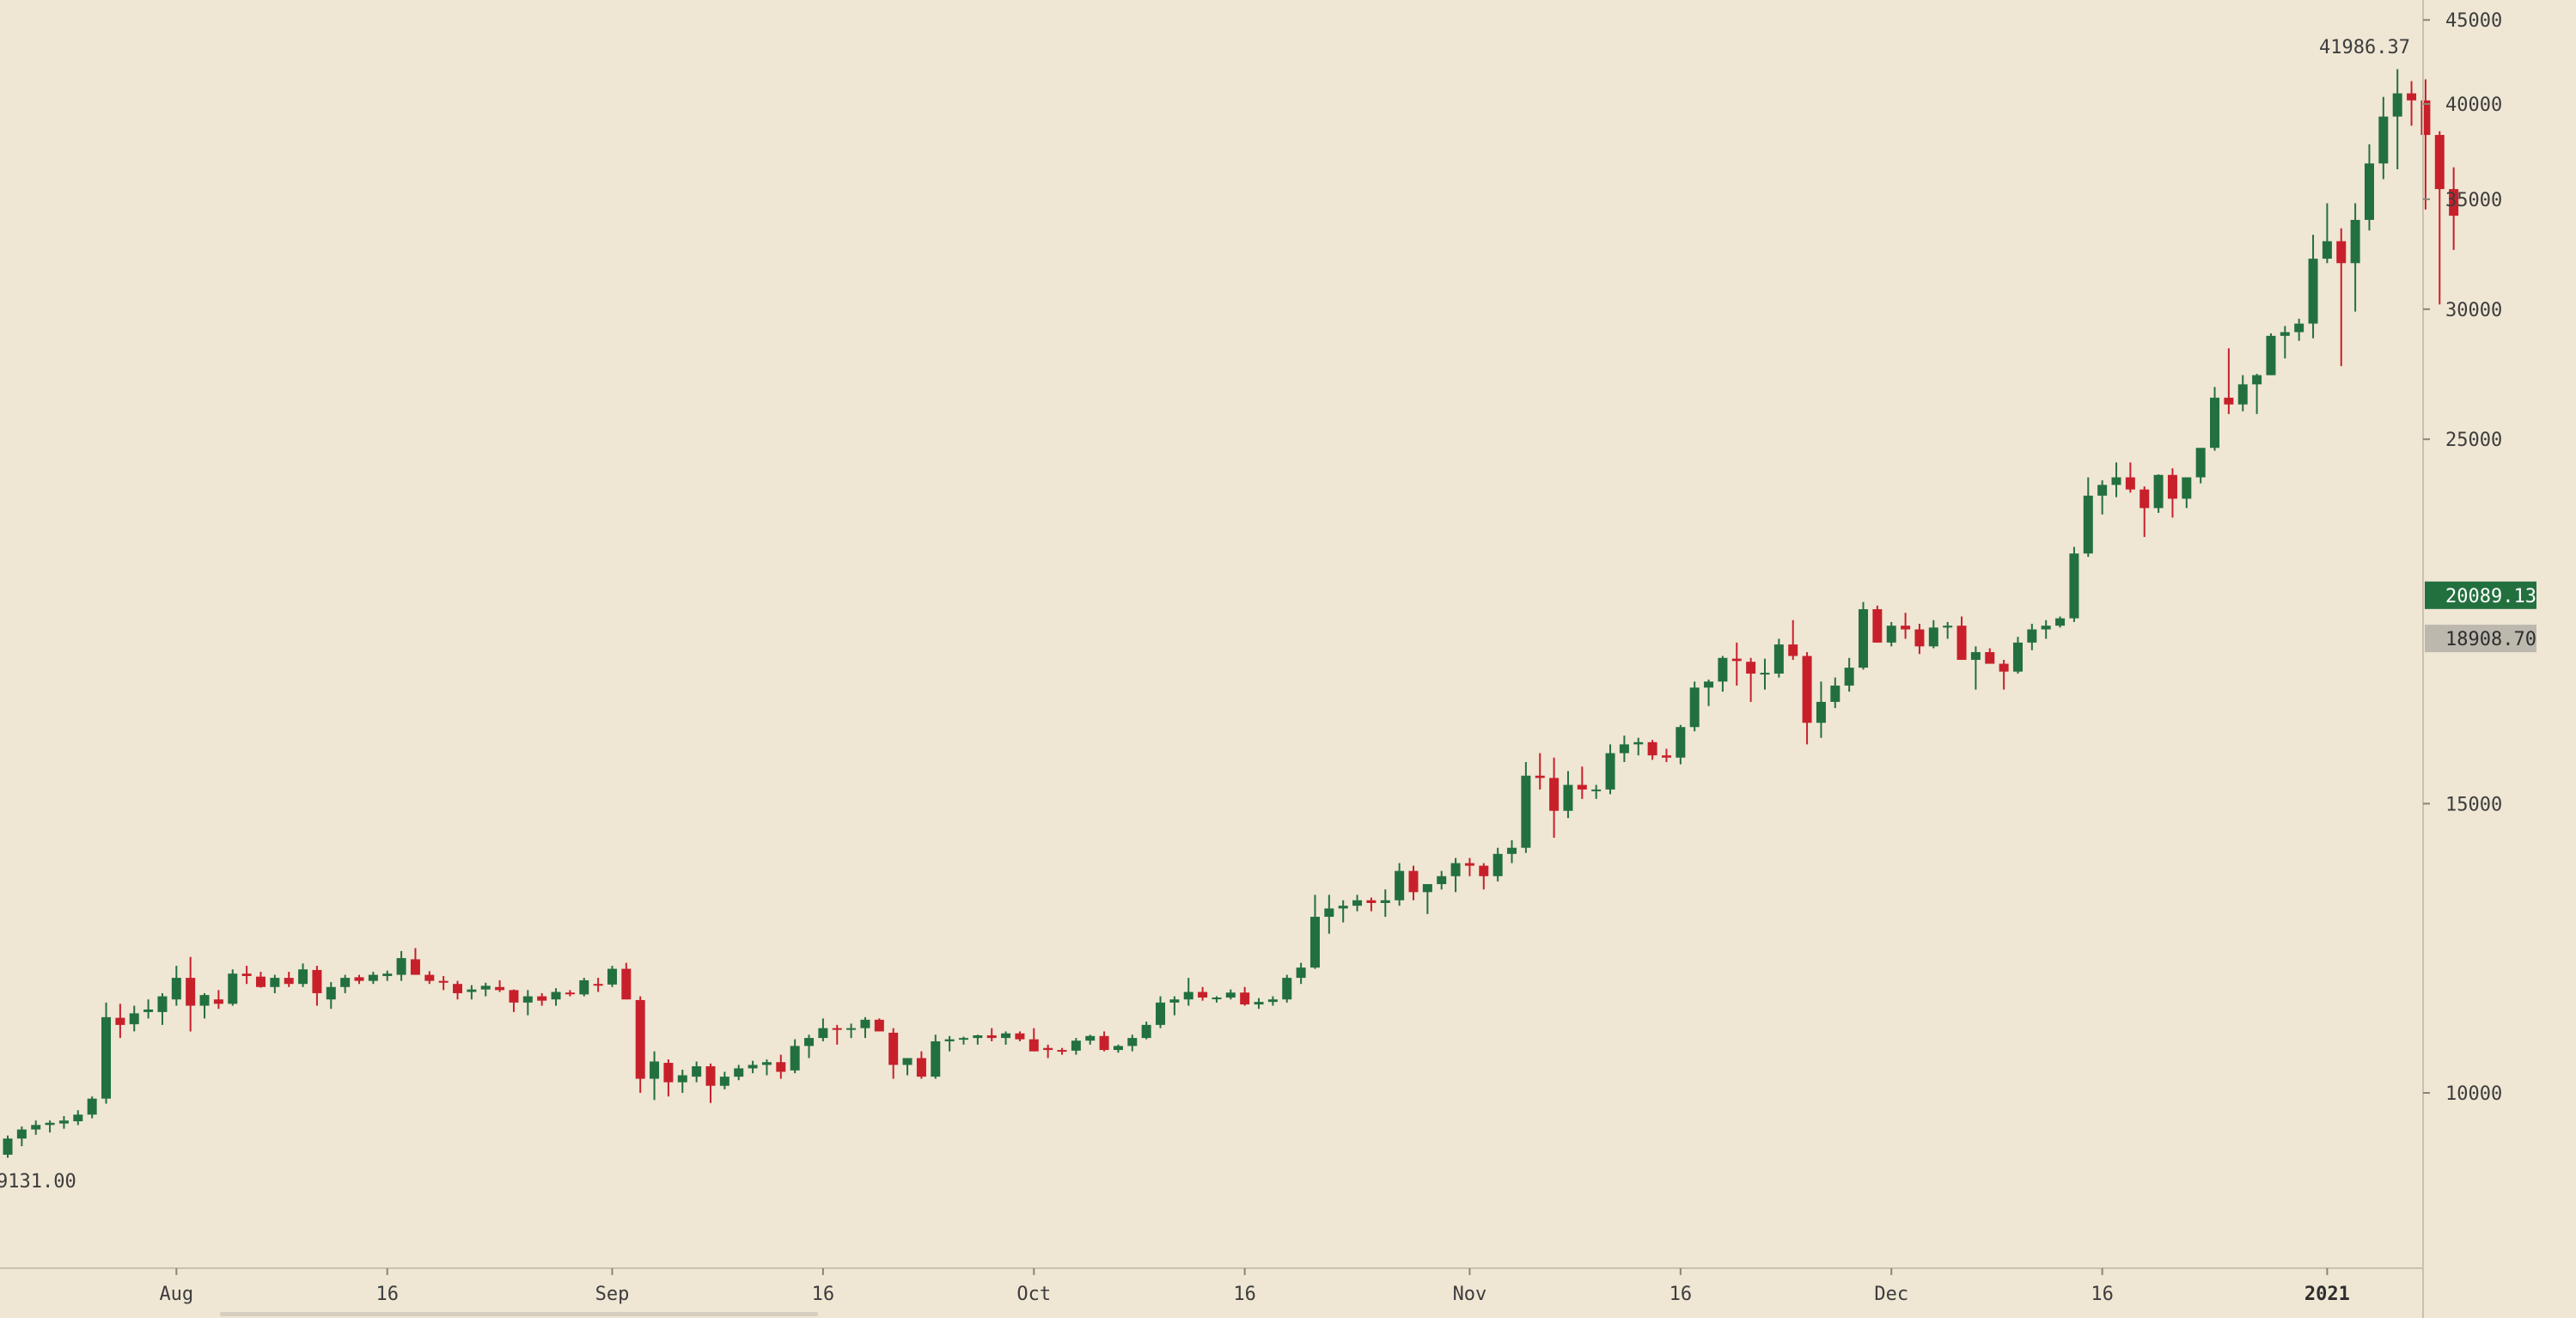  I want to click on time-tick-label: Dec, so click(1891, 1295).